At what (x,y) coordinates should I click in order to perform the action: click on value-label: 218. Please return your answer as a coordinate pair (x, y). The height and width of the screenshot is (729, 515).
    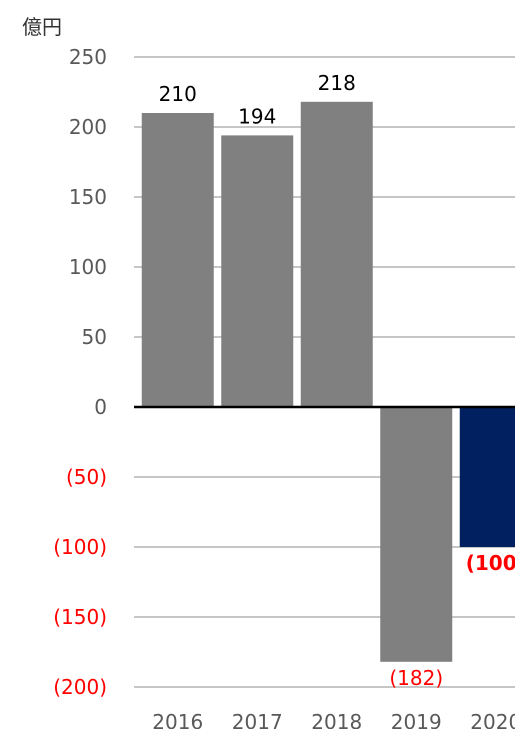
    Looking at the image, I should click on (337, 83).